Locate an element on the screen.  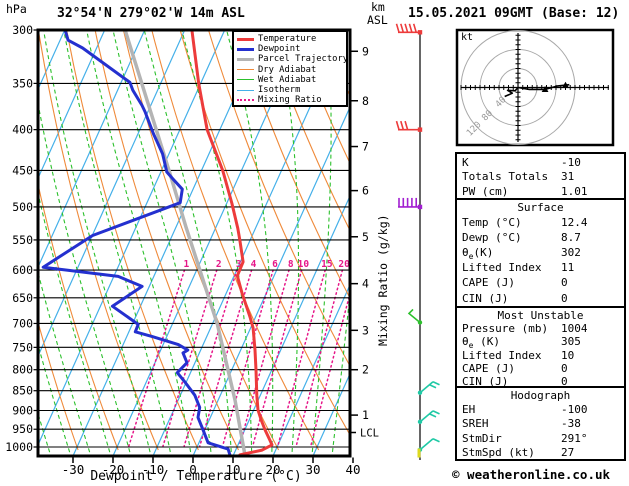
pressure-tick-label: 700 is located at coordinates (22, 323).